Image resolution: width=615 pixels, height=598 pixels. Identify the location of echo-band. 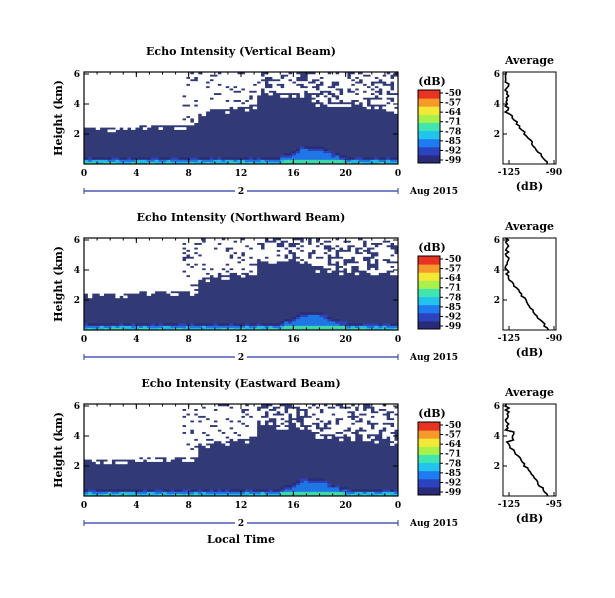
(241, 487).